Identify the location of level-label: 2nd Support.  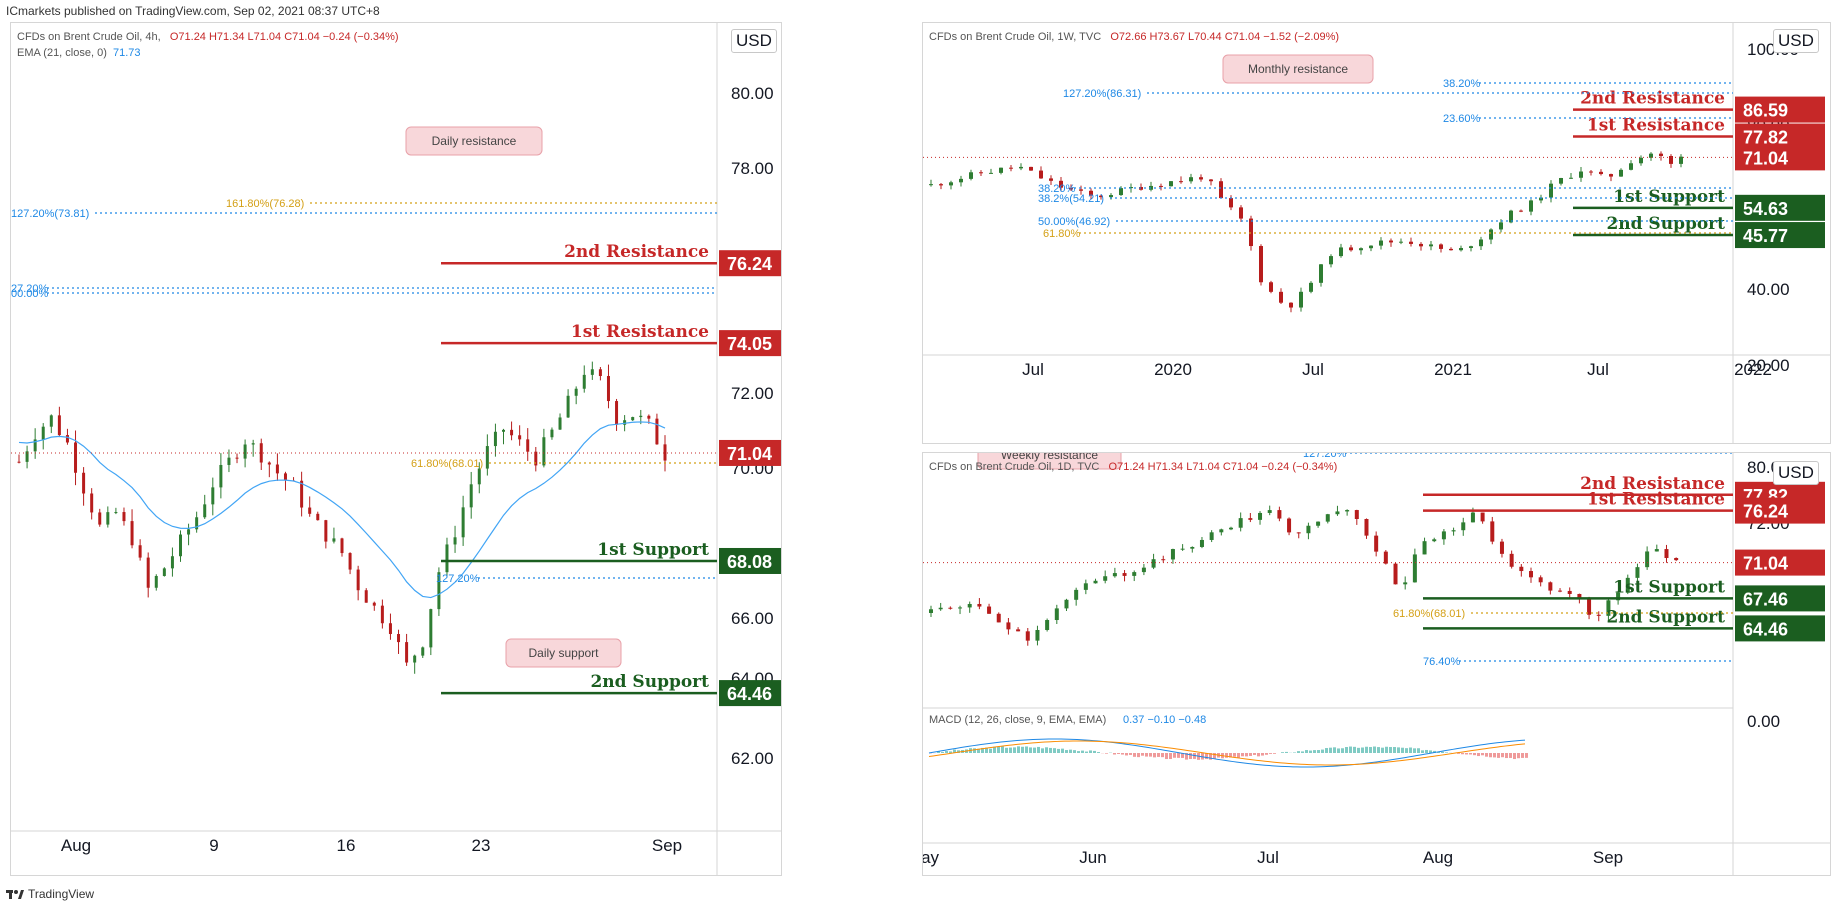
(649, 682).